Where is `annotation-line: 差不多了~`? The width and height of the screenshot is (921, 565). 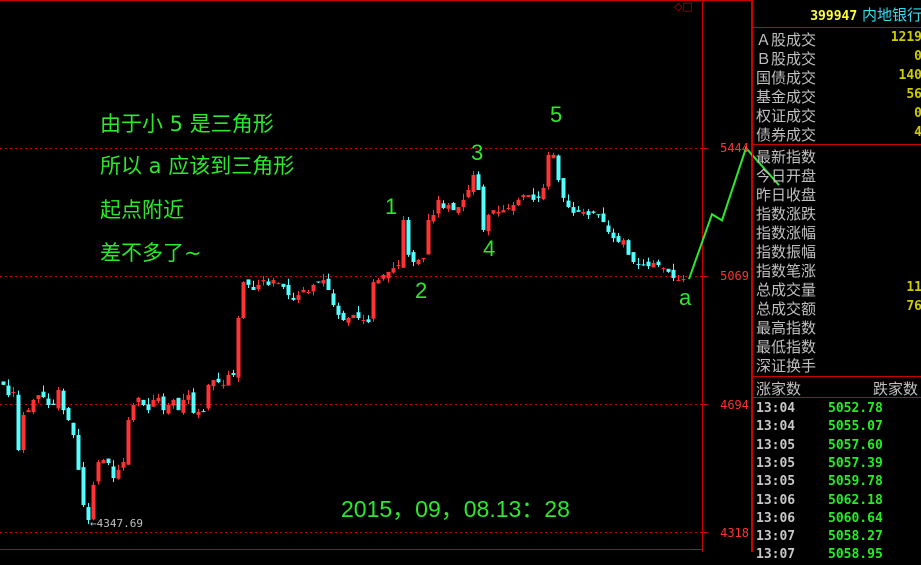
annotation-line: 差不多了~ is located at coordinates (151, 253).